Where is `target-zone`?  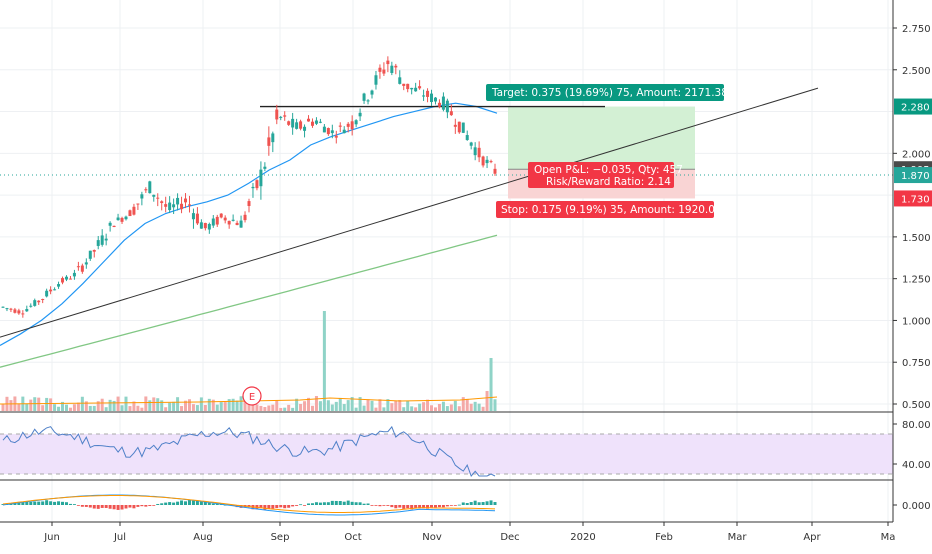 target-zone is located at coordinates (601, 138).